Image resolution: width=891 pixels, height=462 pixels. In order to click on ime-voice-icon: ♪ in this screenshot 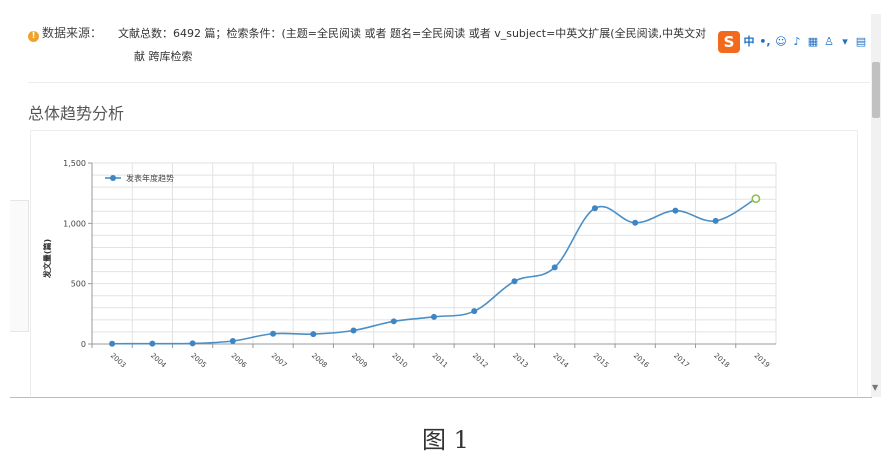, I will do `click(797, 41)`.